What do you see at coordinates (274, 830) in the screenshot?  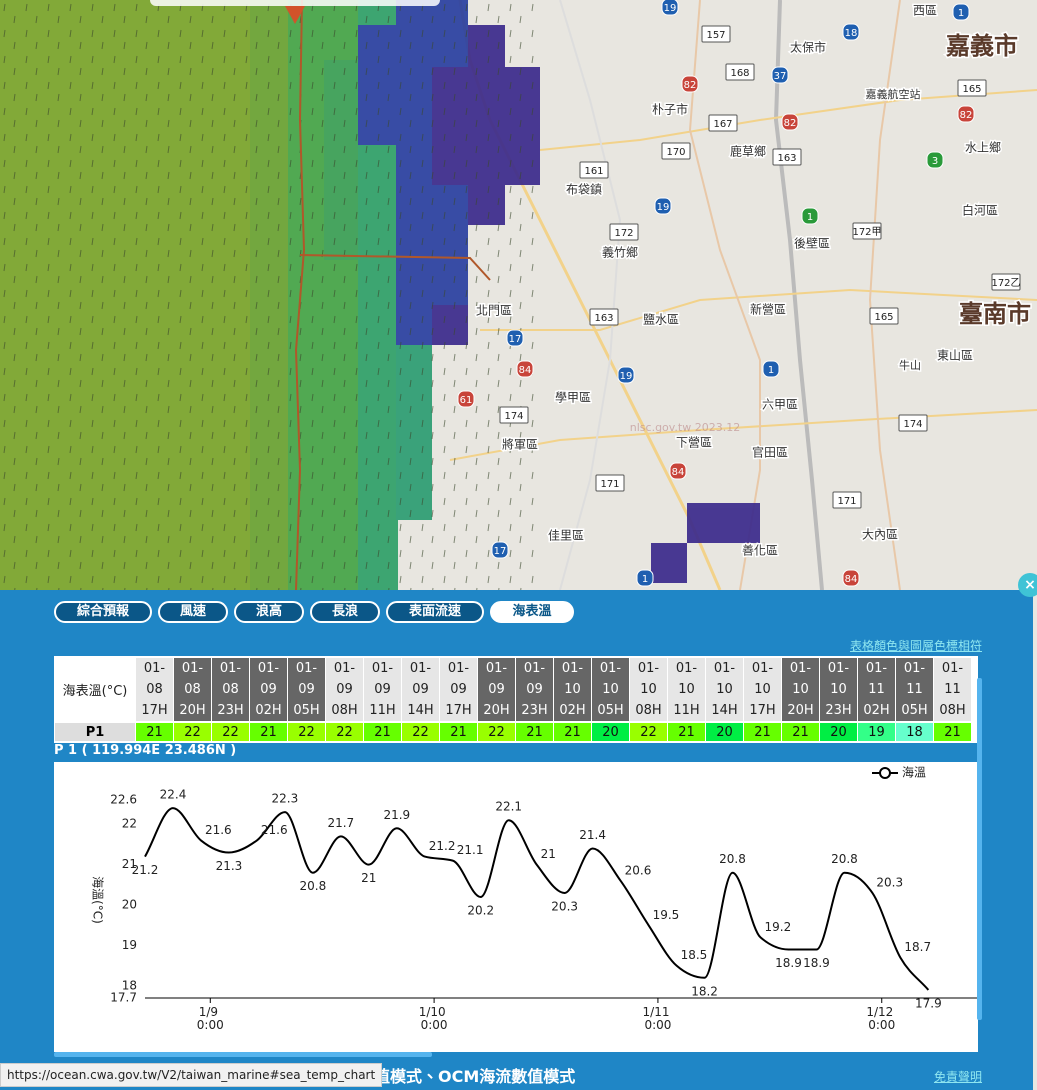 I see `data-label: 21.6` at bounding box center [274, 830].